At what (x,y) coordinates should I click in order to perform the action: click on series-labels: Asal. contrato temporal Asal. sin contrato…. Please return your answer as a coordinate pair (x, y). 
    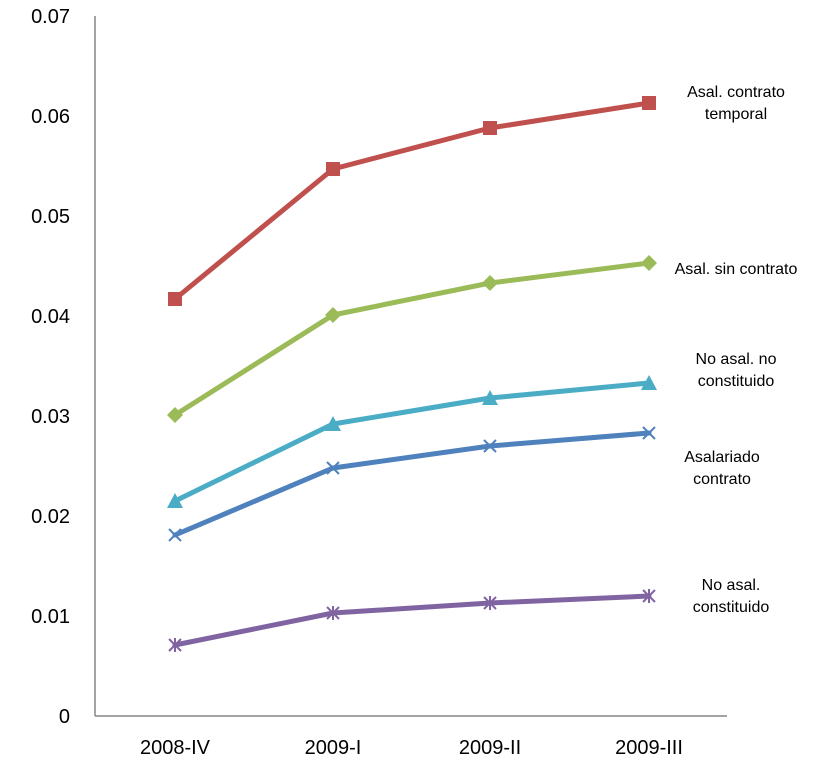
    Looking at the image, I should click on (736, 350).